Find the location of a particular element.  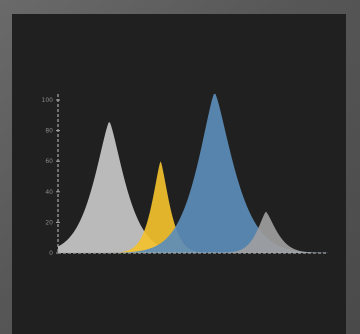

y-tick-label: 100 is located at coordinates (48, 100).